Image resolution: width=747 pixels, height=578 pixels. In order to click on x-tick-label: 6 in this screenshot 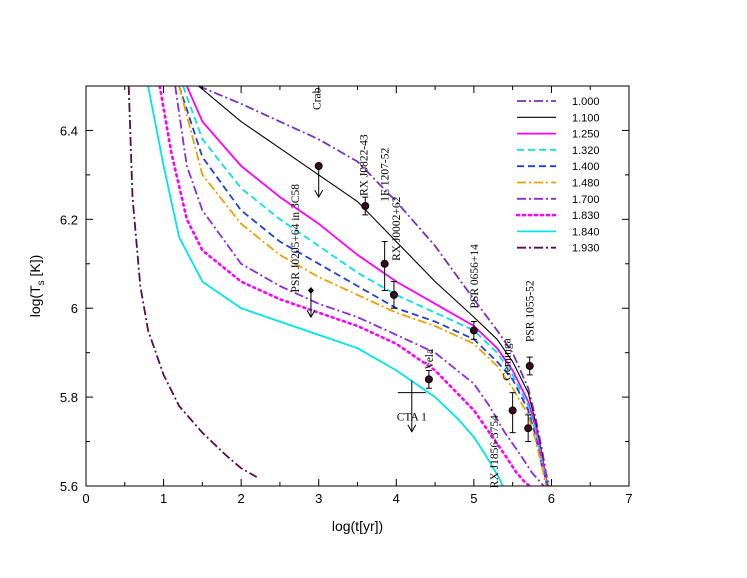, I will do `click(551, 498)`.